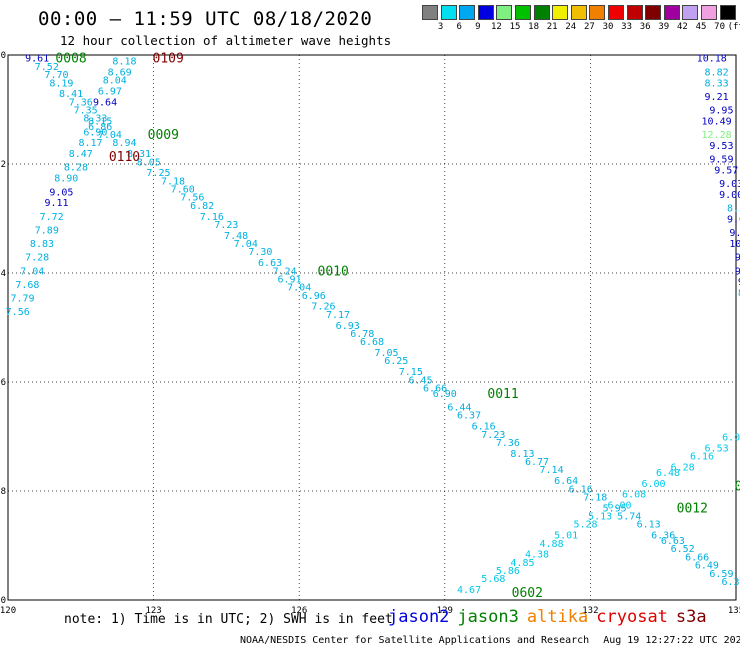 This screenshot has width=740, height=650. What do you see at coordinates (508, 571) in the screenshot?
I see `wave-height-value: 5.86` at bounding box center [508, 571].